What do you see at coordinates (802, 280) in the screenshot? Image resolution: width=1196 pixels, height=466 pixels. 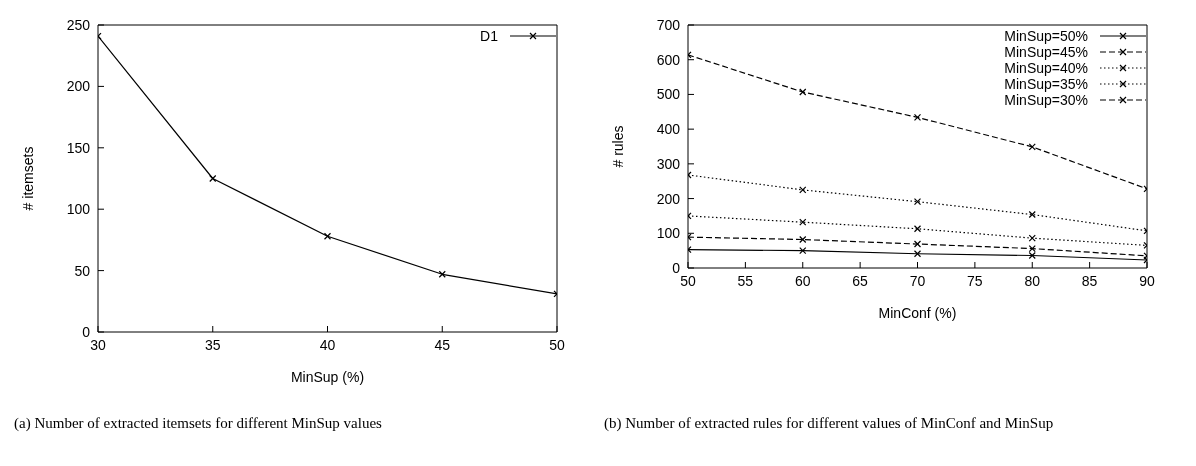 I see `x-tick-label: 60` at bounding box center [802, 280].